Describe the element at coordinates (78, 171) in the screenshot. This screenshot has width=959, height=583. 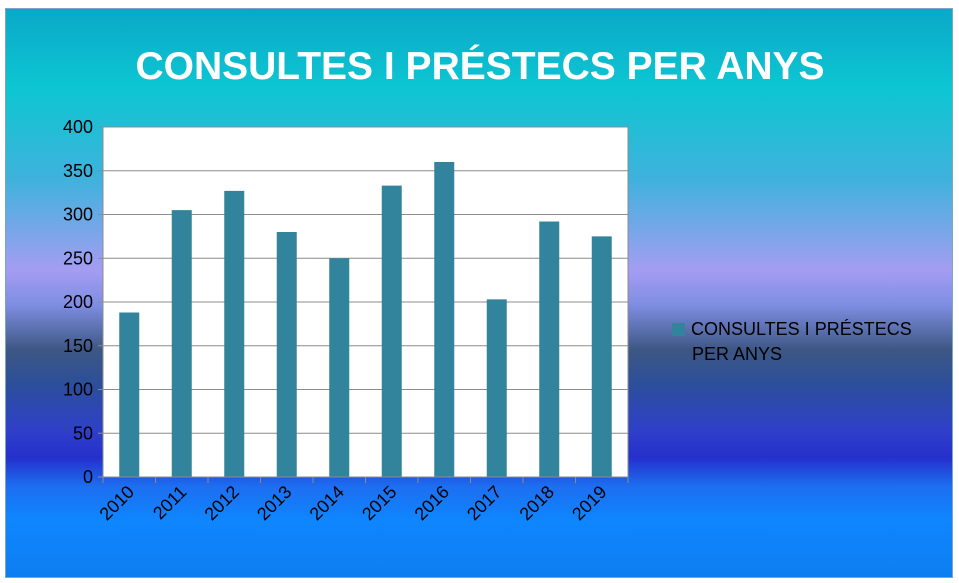
I see `y-tick-label: 350` at that location.